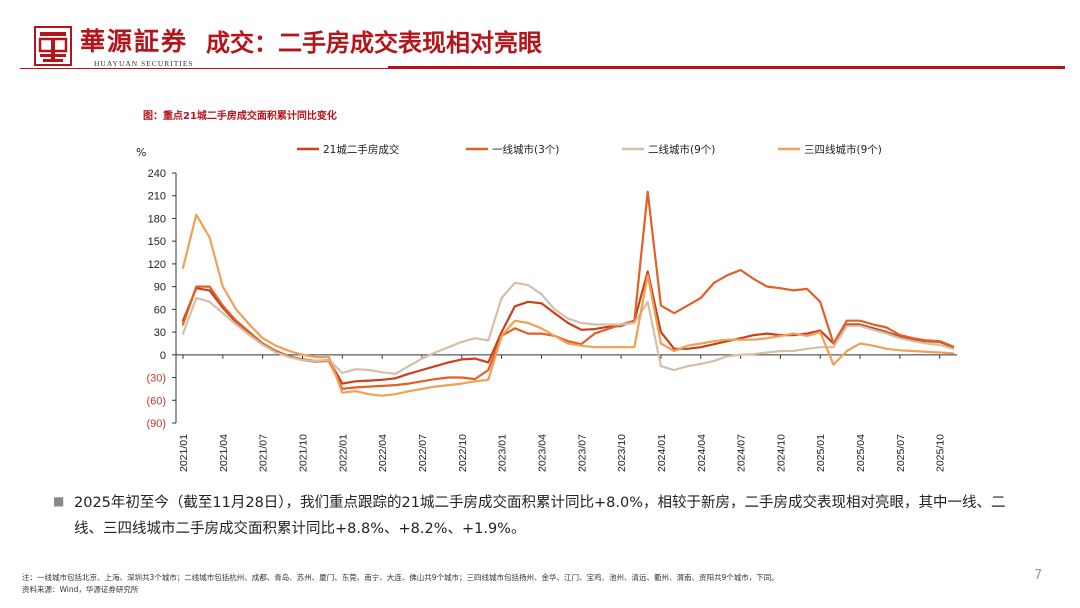 The height and width of the screenshot is (608, 1080). What do you see at coordinates (901, 453) in the screenshot?
I see `x-tick-label: 2025/07` at bounding box center [901, 453].